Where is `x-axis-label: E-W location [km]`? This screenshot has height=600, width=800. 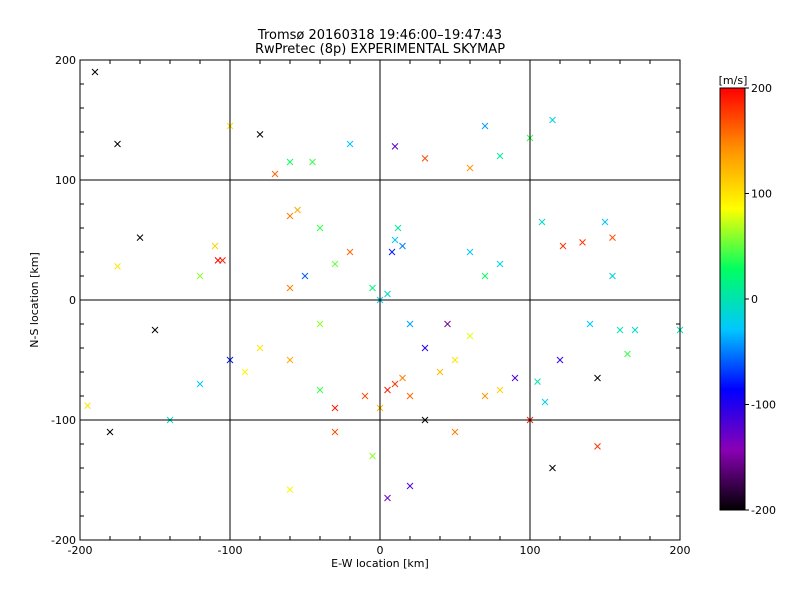
x-axis-label: E-W location [km] is located at coordinates (380, 563).